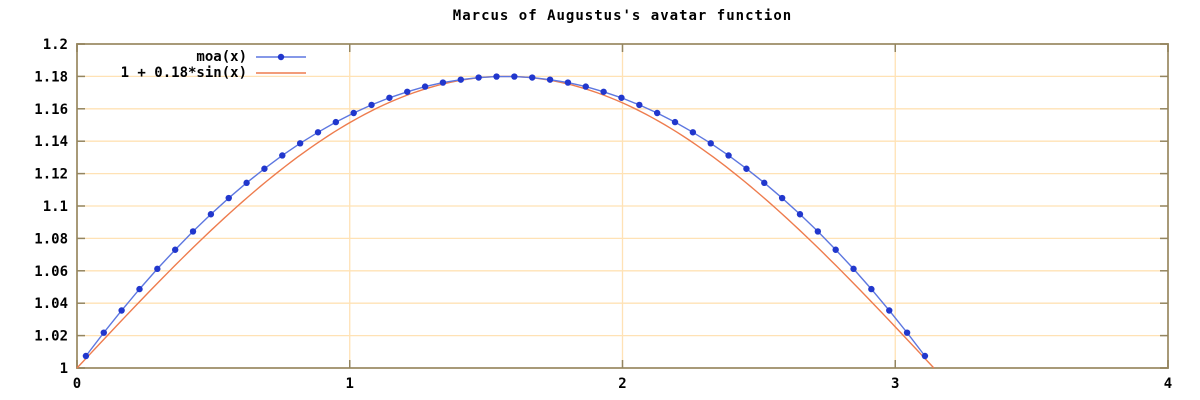 This screenshot has width=1200, height=400. I want to click on x-tick-label: 4, so click(1168, 384).